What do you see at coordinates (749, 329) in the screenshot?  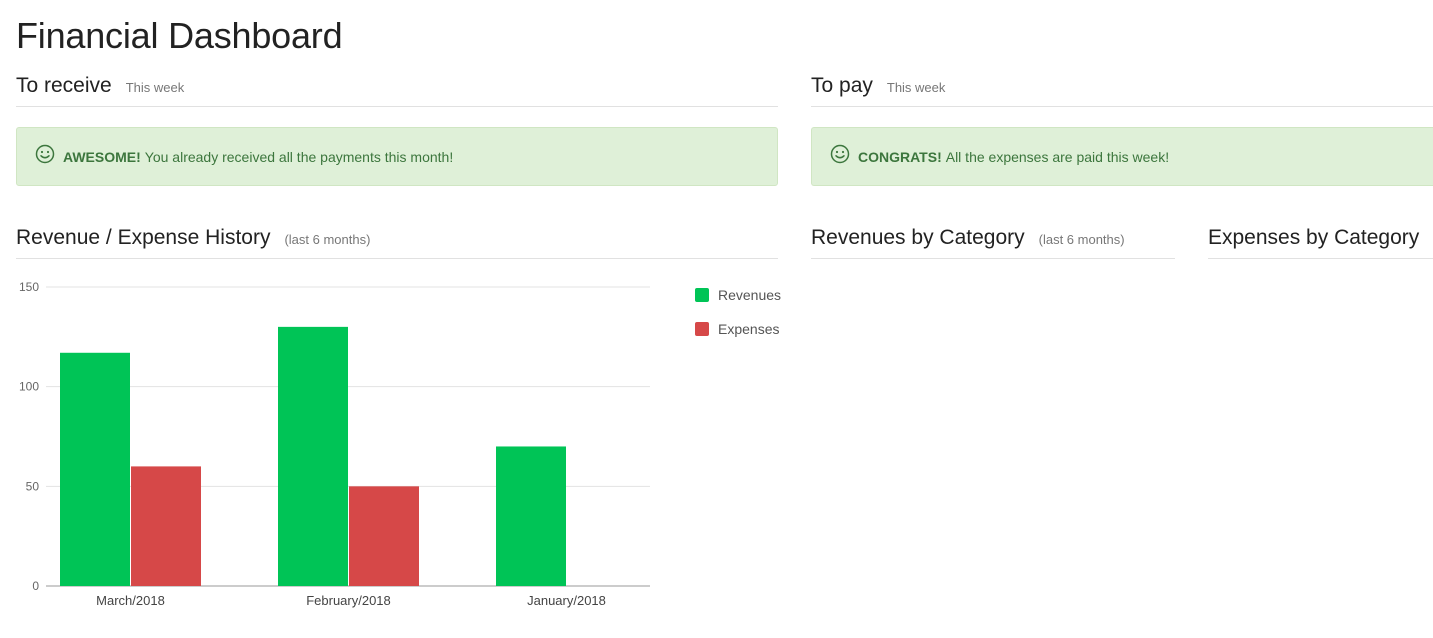 I see `legend-label-expenses: Expenses` at bounding box center [749, 329].